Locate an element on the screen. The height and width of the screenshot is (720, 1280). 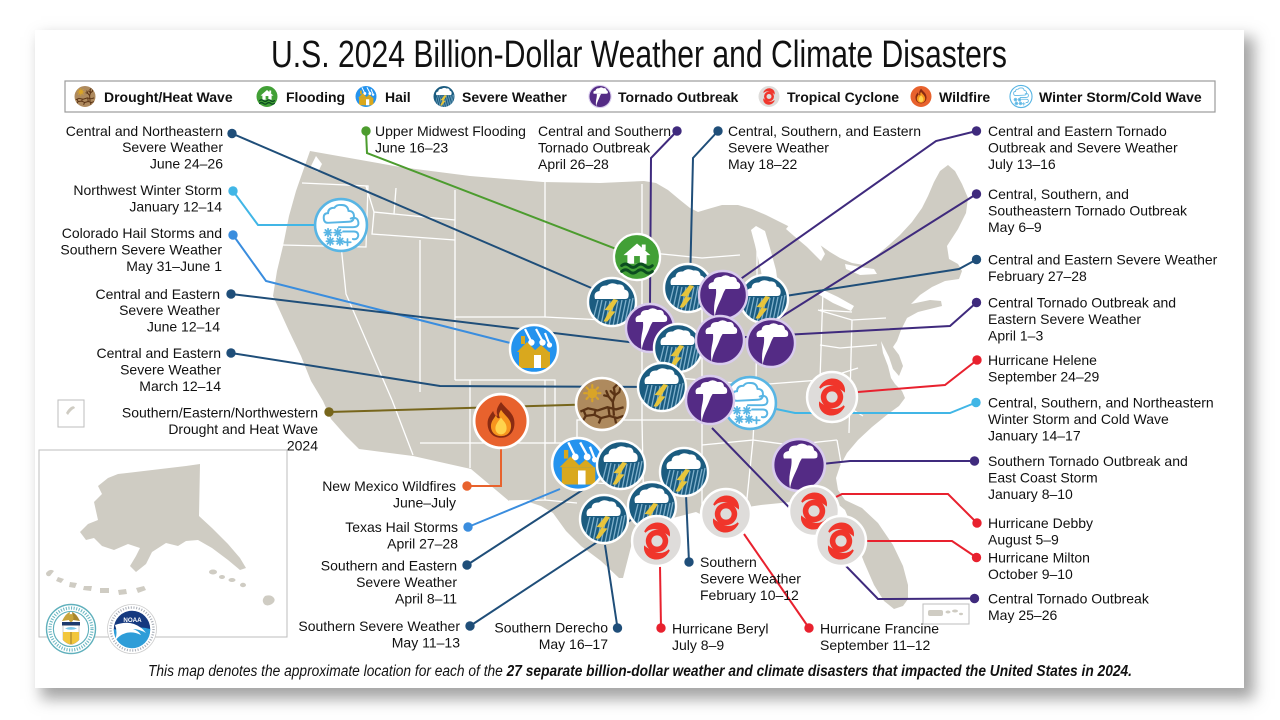
svg-text: Hurricane Debby is located at coordinates (1040, 523).